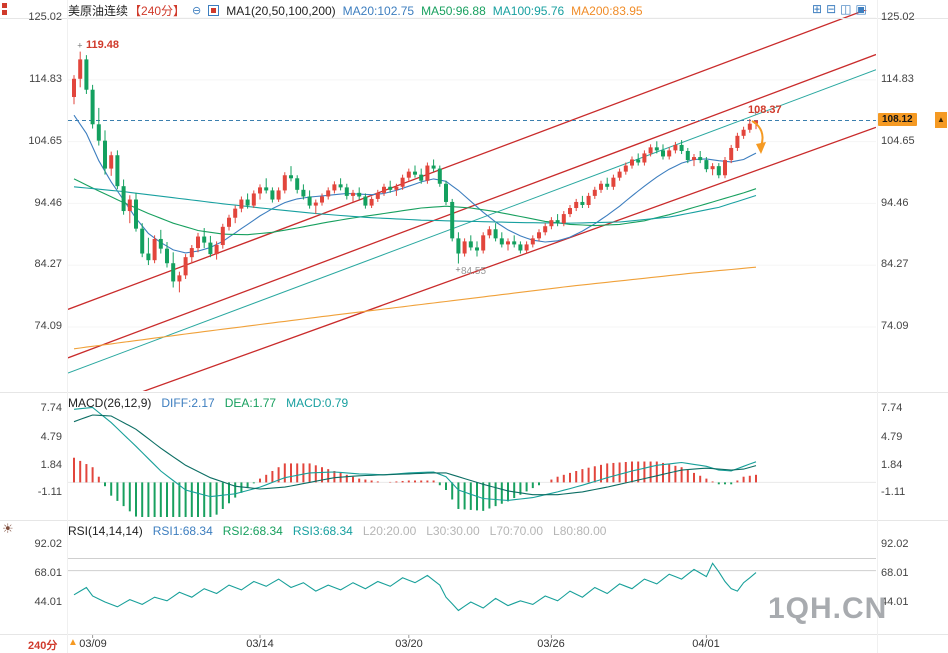 The height and width of the screenshot is (653, 948). What do you see at coordinates (415, 308) in the screenshot?
I see `ma-line-MA200` at bounding box center [415, 308].